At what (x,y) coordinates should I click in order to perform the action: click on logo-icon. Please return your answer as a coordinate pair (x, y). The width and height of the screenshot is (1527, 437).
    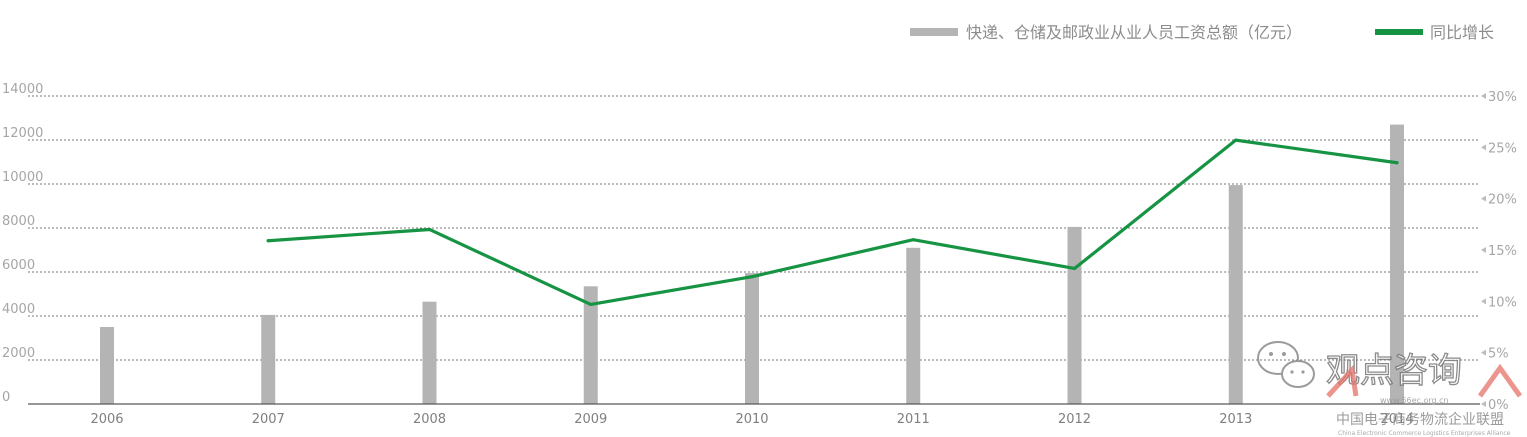
    Looking at the image, I should click on (1424, 380).